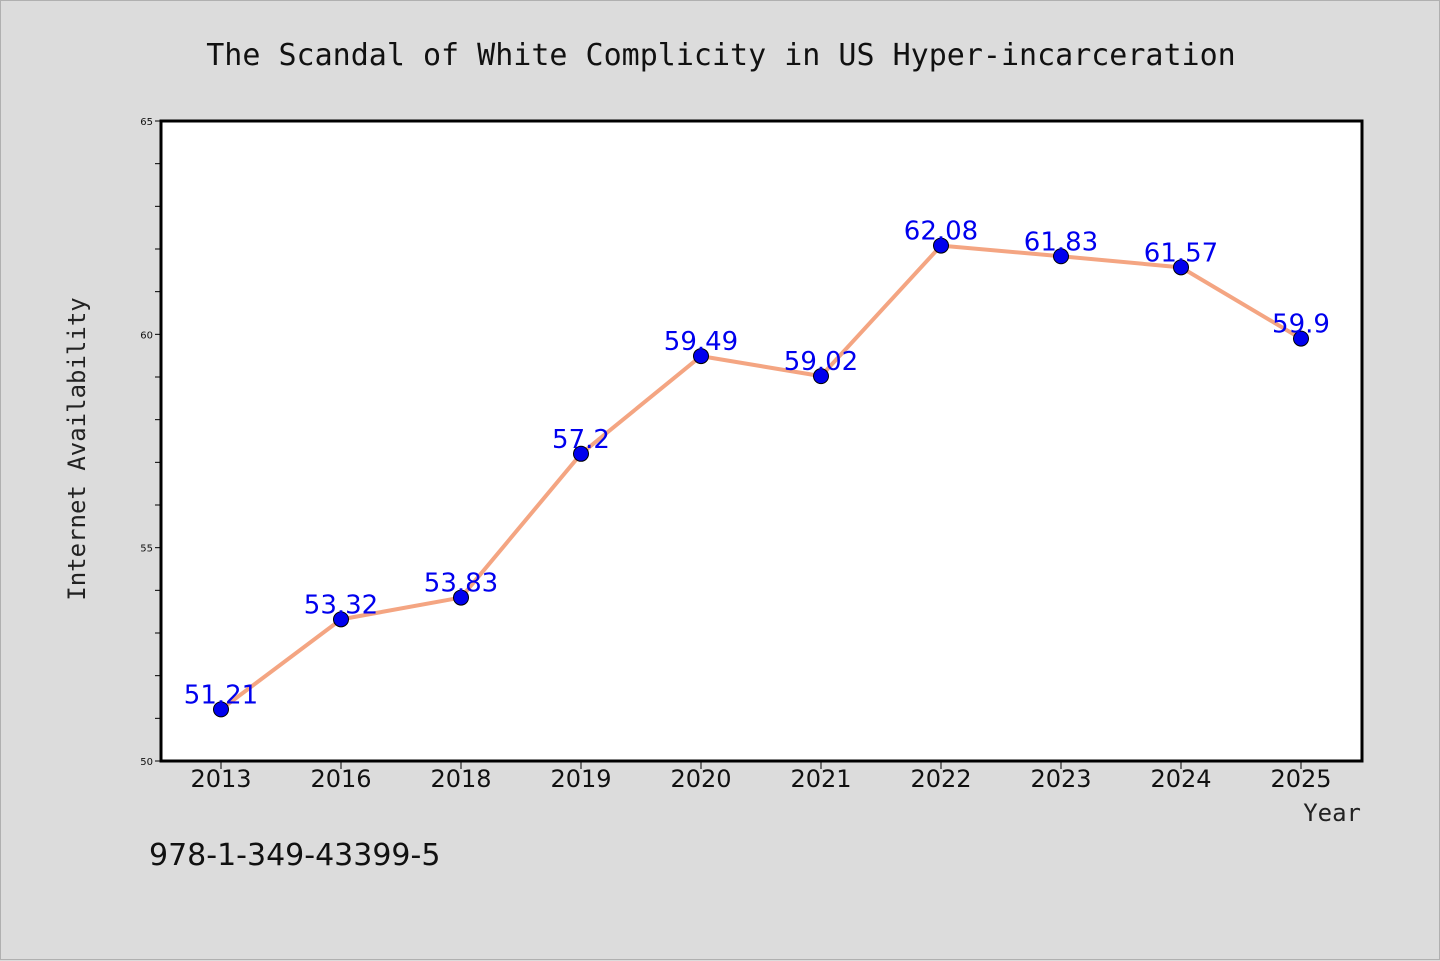  I want to click on x-tick-label: 2021, so click(820, 779).